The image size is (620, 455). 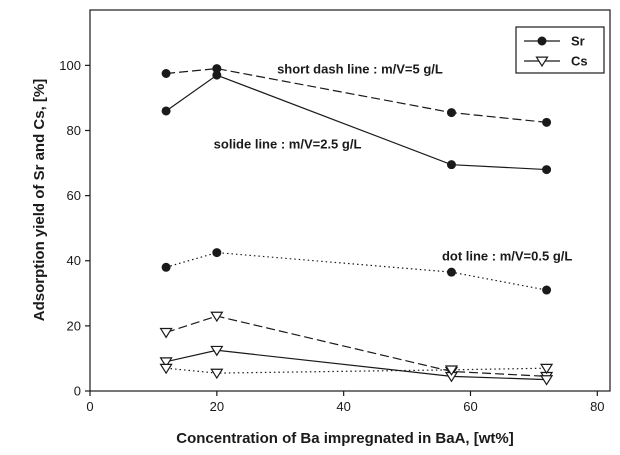 I want to click on series-sr-dashed, so click(x=356, y=95).